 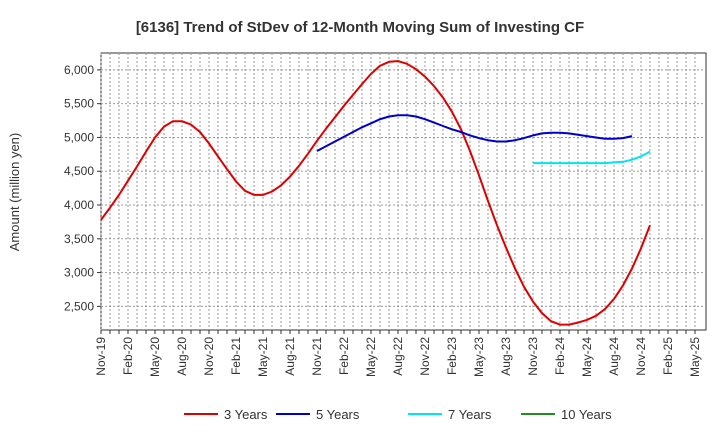 I want to click on y-tick-label: 3,000, so click(x=79, y=273).